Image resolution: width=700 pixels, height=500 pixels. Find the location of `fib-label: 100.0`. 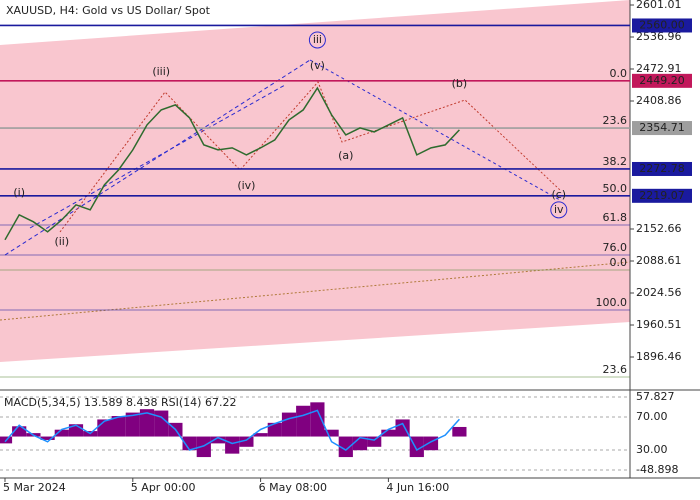

fib-label: 100.0 is located at coordinates (612, 302).